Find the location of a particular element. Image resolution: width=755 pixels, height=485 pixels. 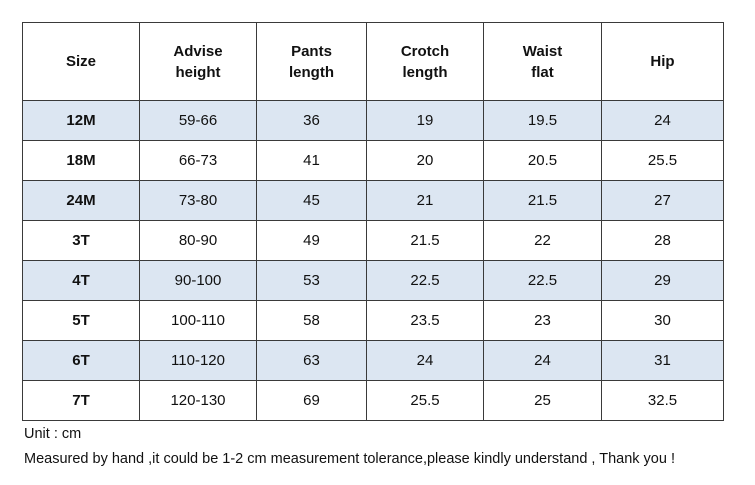

cell-pants-length: 58 is located at coordinates (311, 320).